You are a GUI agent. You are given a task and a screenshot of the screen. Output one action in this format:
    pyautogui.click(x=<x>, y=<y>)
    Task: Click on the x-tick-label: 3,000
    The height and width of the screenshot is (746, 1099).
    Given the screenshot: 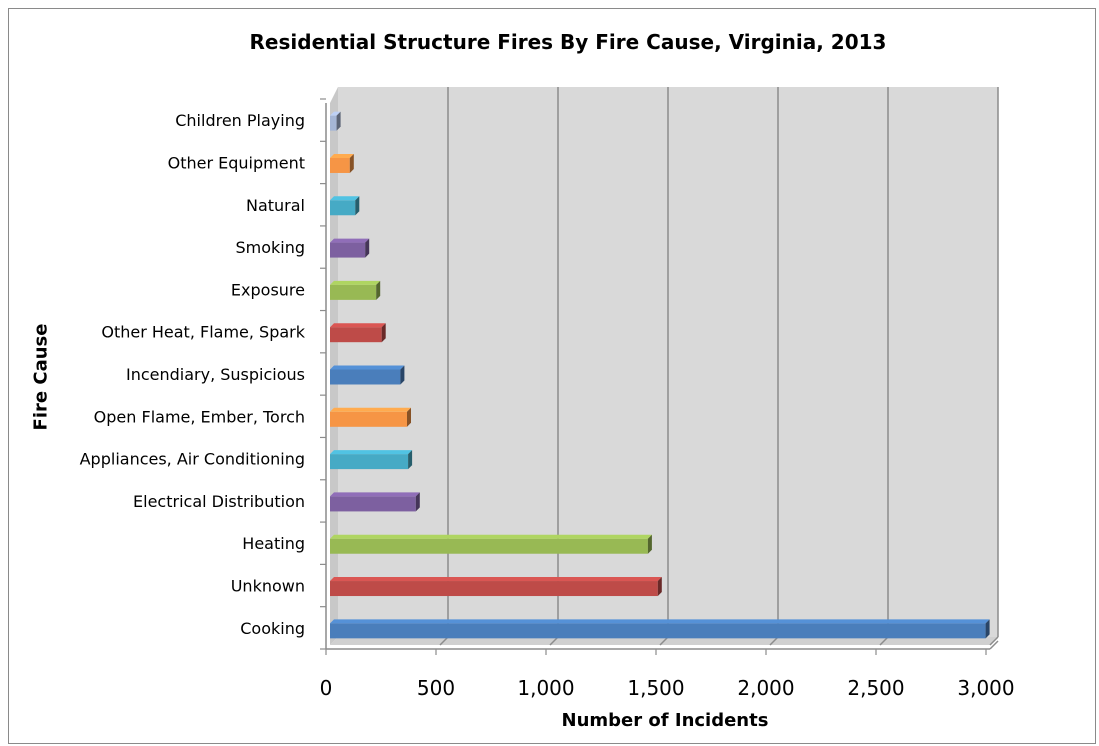 What is the action you would take?
    pyautogui.click(x=985, y=688)
    